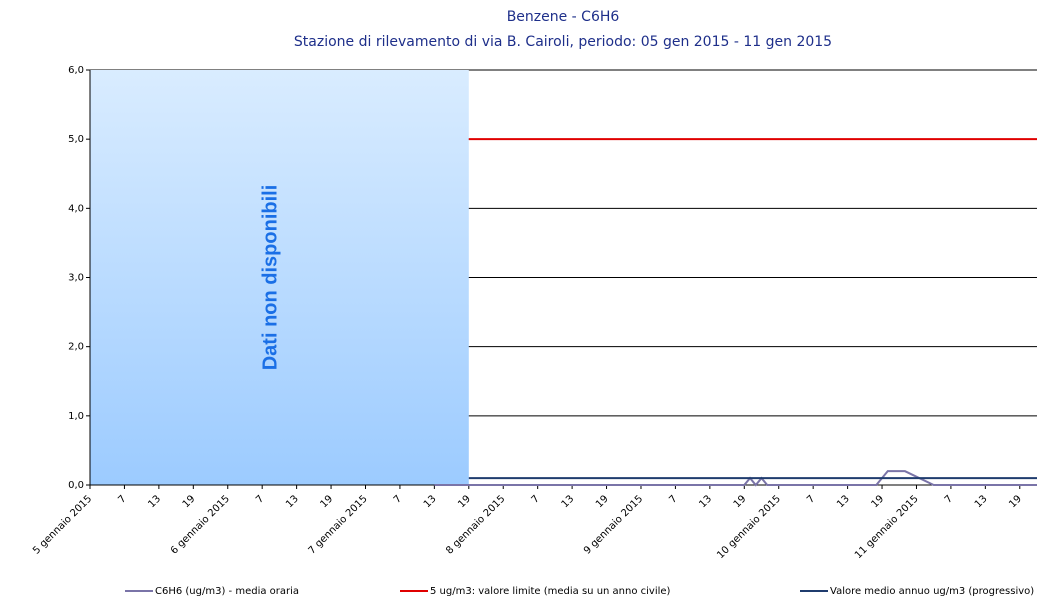 The image size is (1037, 599). Describe the element at coordinates (76, 416) in the screenshot. I see `y-tick-label: 1,0` at that location.